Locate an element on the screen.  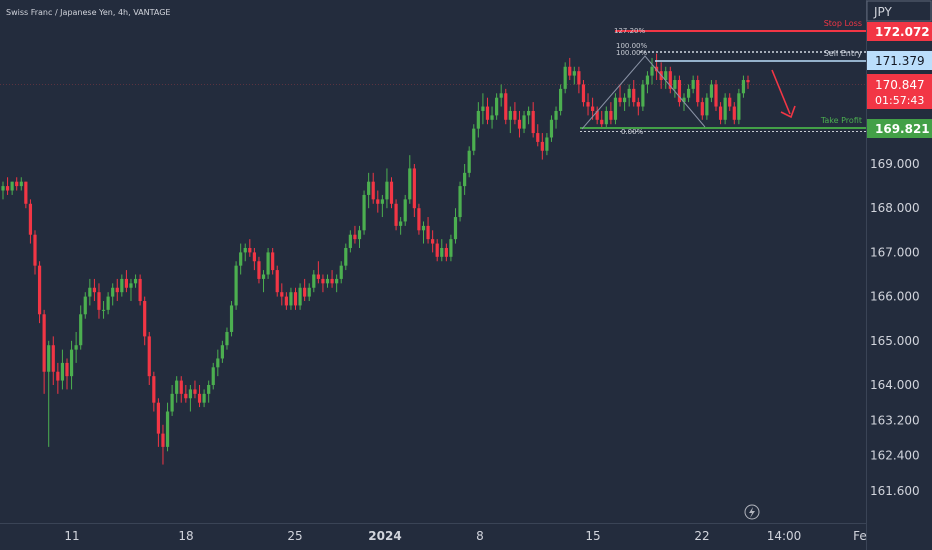
x-tick-label: 18 is located at coordinates (185, 536).